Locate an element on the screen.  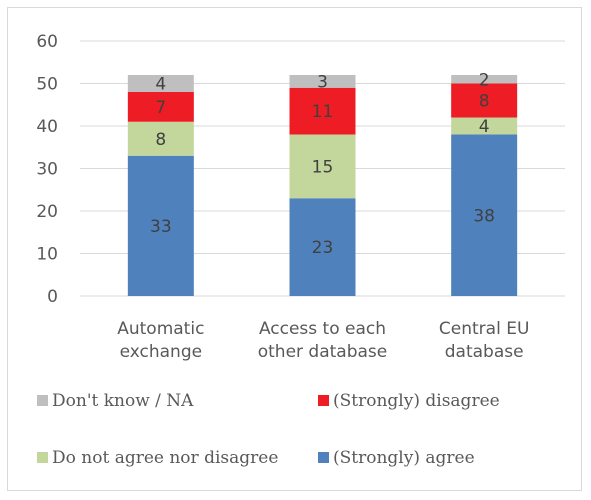
y-tick-label: 20 is located at coordinates (47, 212).